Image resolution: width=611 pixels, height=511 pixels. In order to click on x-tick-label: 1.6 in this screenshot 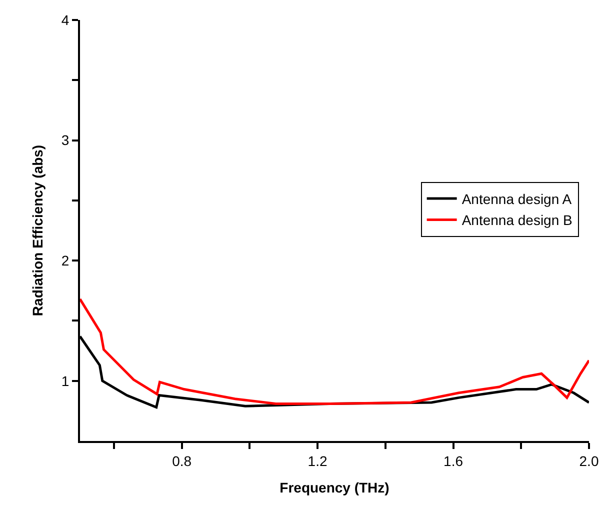, I will do `click(454, 460)`.